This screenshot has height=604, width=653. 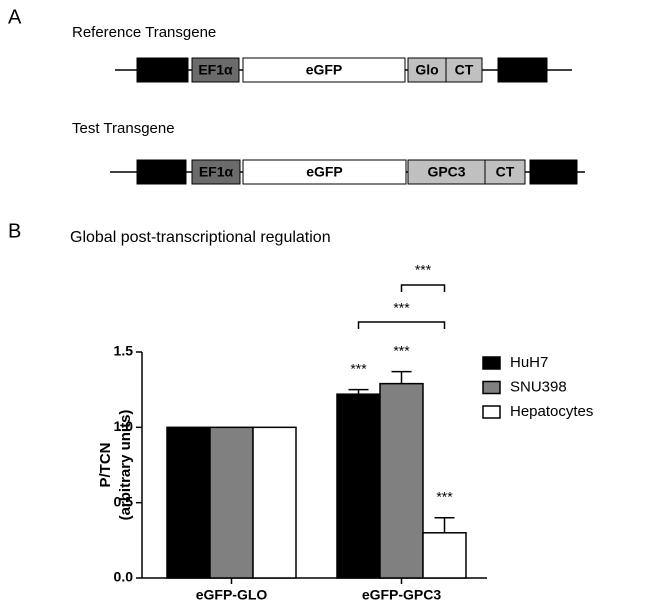 I want to click on element-label: GPC3, so click(x=446, y=172).